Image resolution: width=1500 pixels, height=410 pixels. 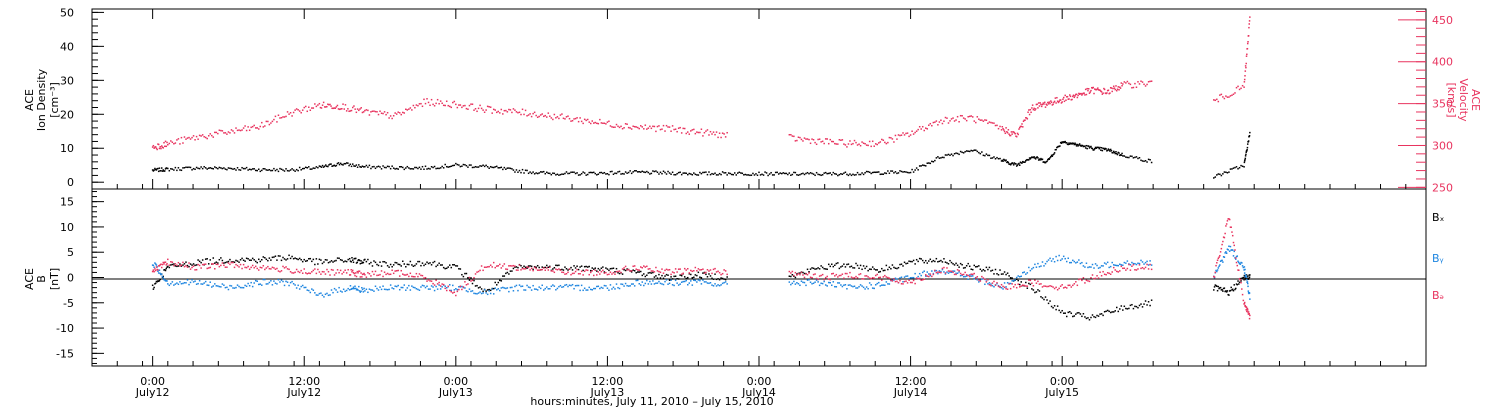 I want to click on x-time-label: 12:00, so click(x=304, y=381).